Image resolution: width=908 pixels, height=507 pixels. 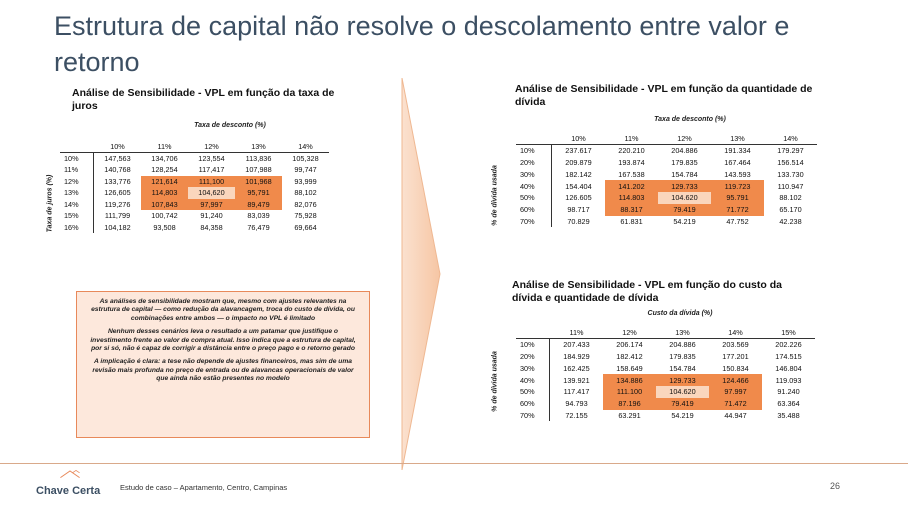 I want to click on table-cell: 104,620, so click(x=211, y=193).